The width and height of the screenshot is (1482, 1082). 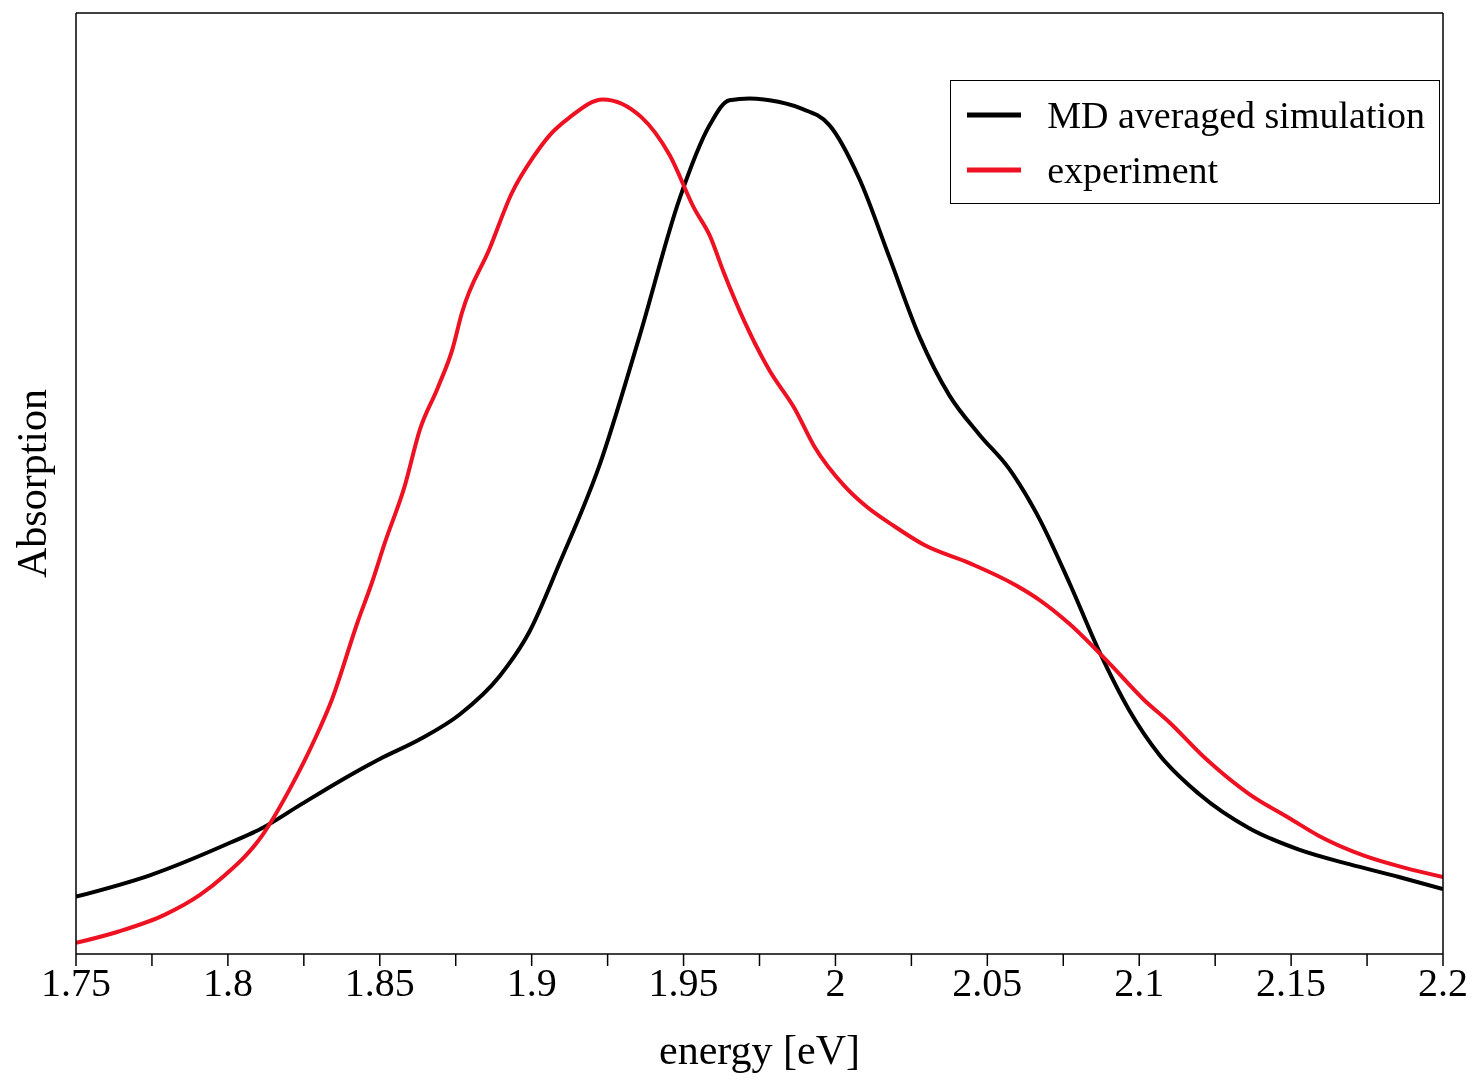 I want to click on x-tick-label: 2.1, so click(x=1139, y=983).